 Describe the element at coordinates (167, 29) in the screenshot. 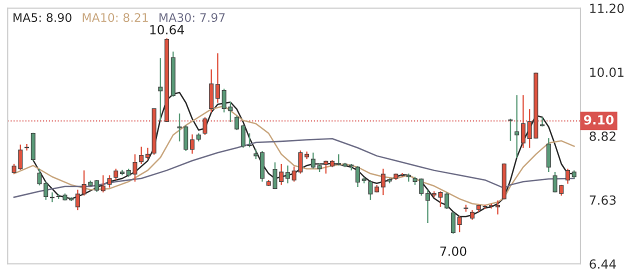

I see `annotation: 10.64` at that location.